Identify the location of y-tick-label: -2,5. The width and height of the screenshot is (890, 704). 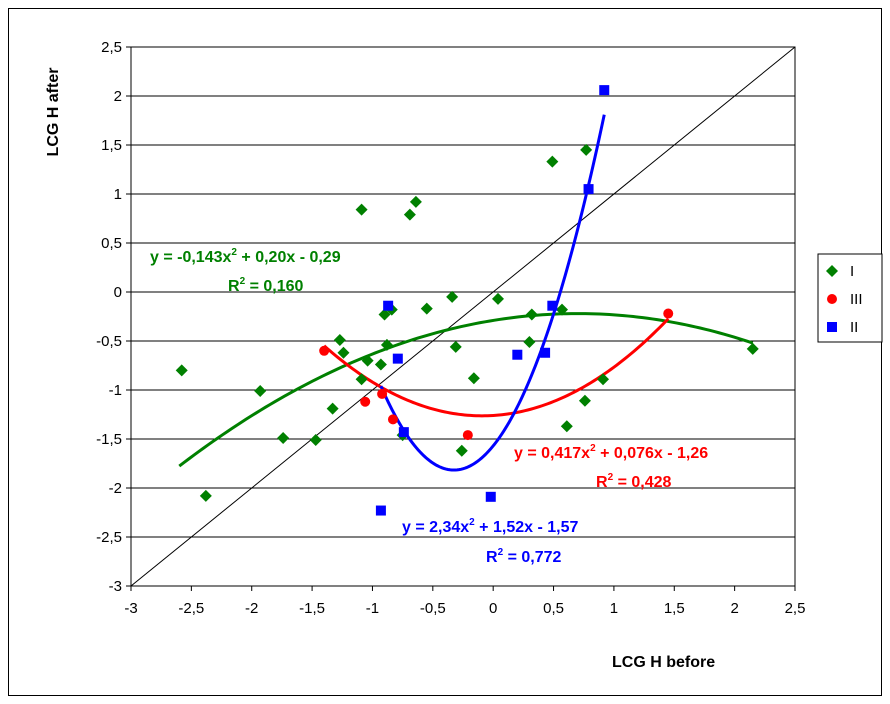
(109, 537).